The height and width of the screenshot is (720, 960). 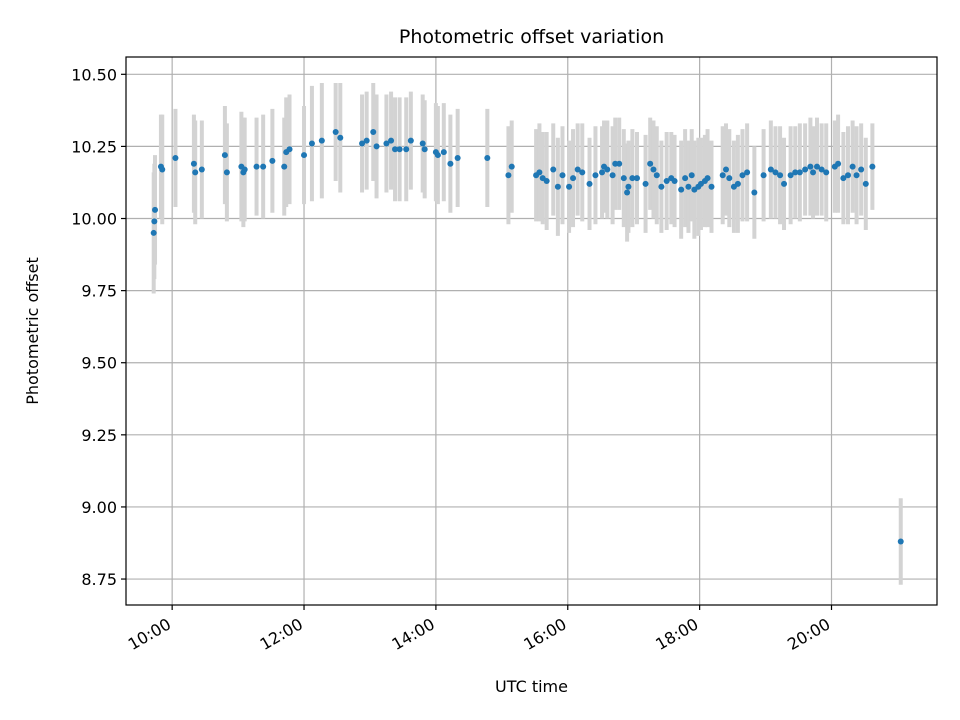 I want to click on y-tick-label-7: 10.50, so click(x=94, y=74).